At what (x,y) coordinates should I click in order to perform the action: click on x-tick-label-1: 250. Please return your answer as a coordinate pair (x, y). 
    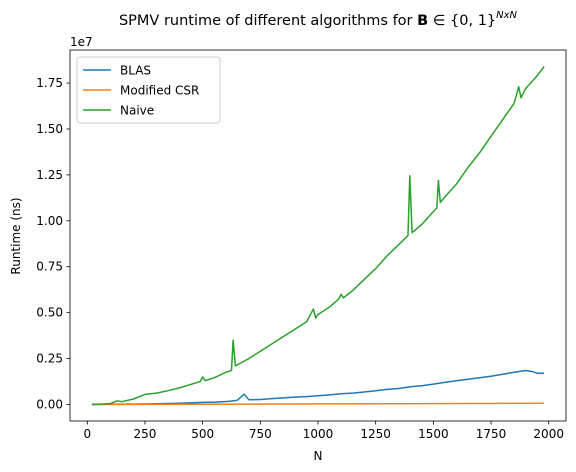
    Looking at the image, I should click on (145, 434).